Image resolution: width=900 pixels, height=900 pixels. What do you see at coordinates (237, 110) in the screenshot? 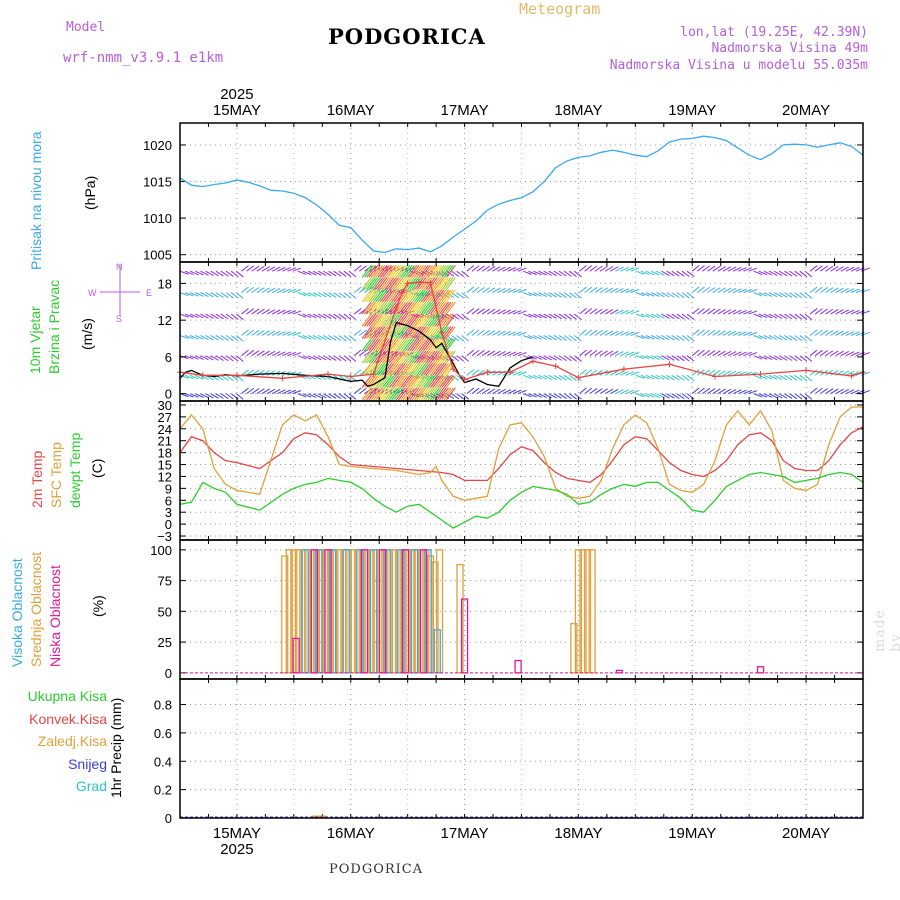
I see `day-label-top: 15MAY` at bounding box center [237, 110].